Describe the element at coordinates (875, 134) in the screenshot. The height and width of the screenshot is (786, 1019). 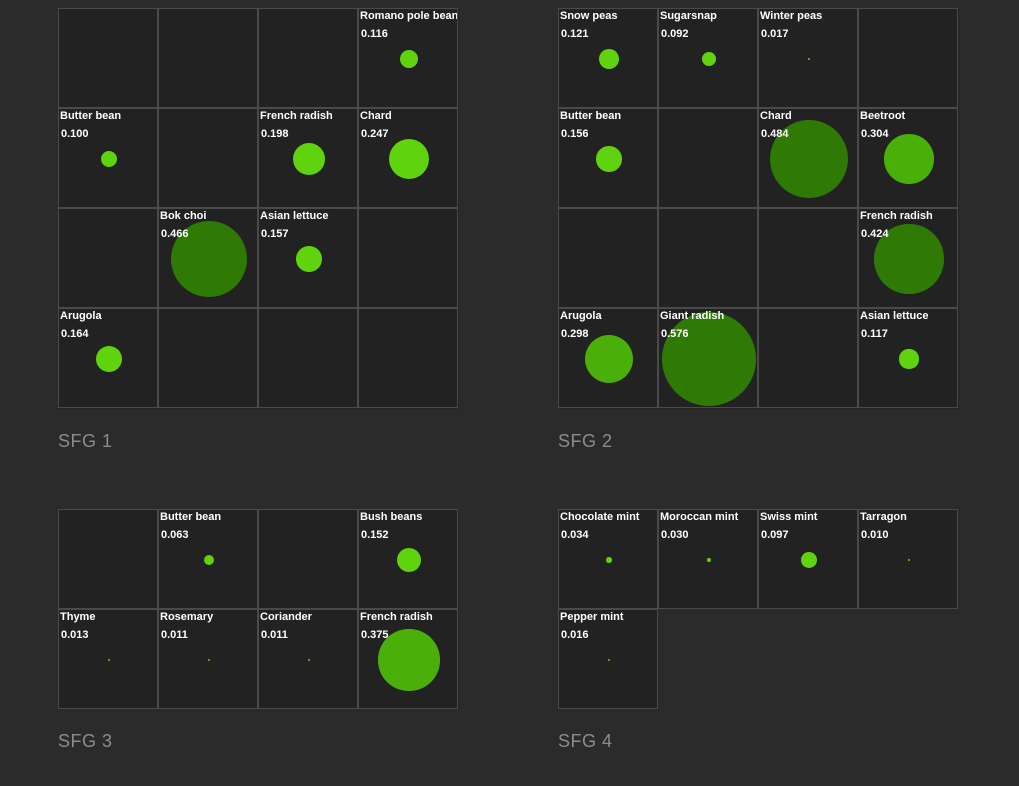
I see `plant-value-label: 0.304` at that location.